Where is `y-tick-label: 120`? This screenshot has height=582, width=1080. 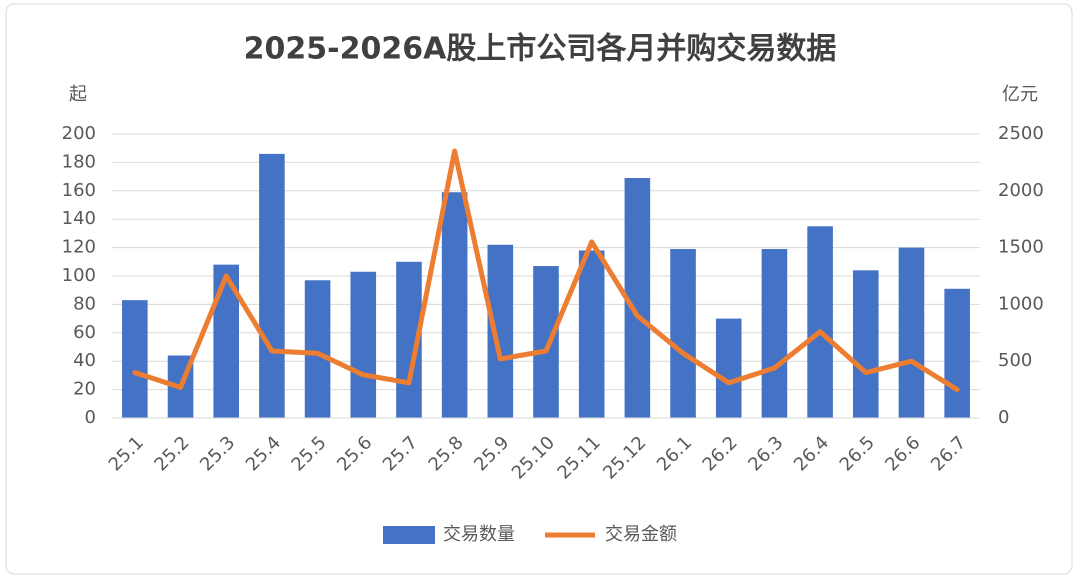 y-tick-label: 120 is located at coordinates (79, 247).